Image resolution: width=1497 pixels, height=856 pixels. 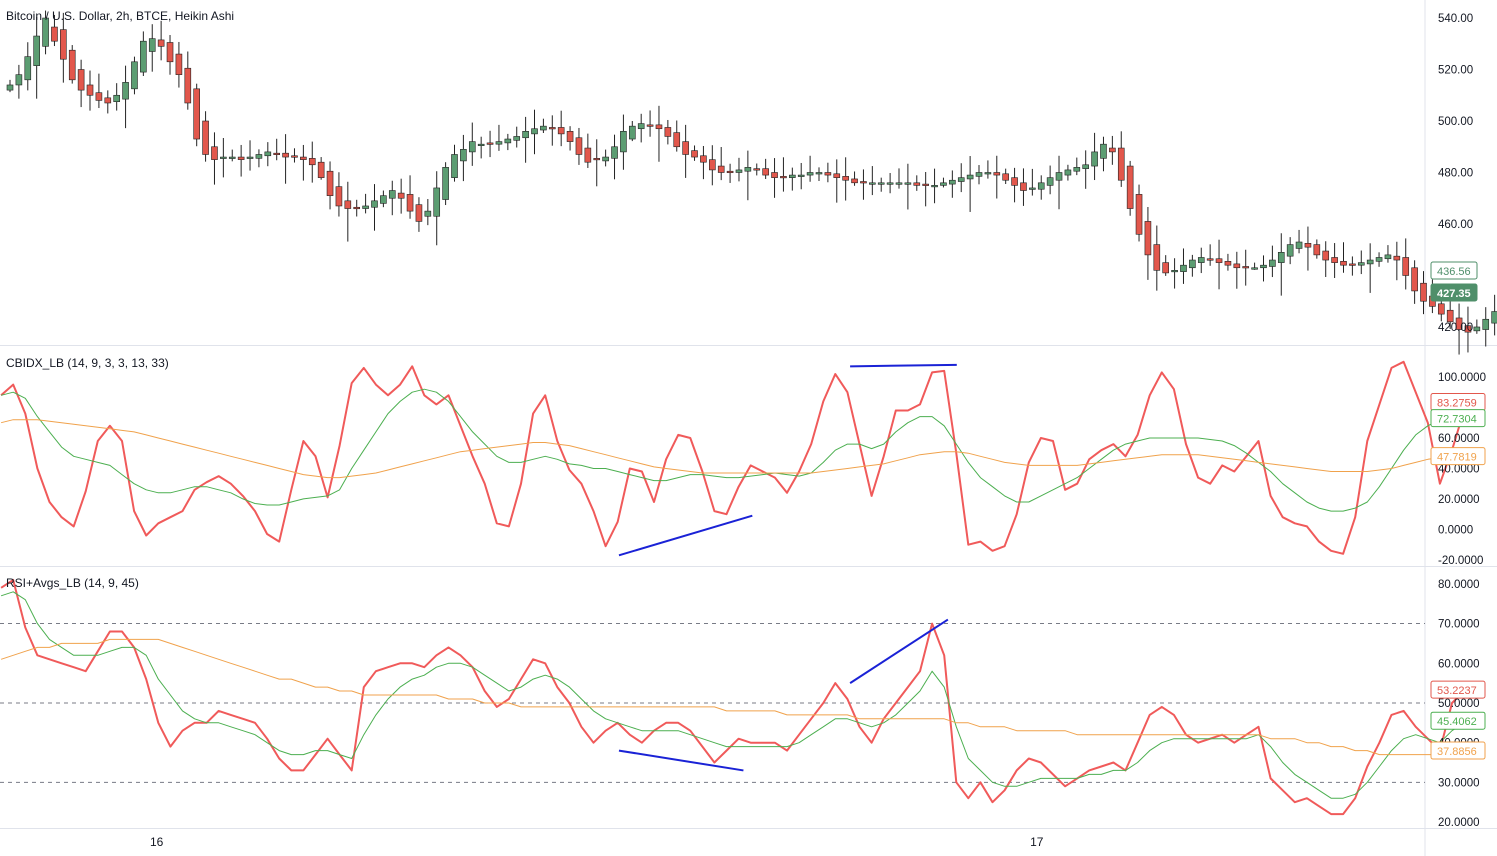 What do you see at coordinates (732, 450) in the screenshot?
I see `indicator-series-line` at bounding box center [732, 450].